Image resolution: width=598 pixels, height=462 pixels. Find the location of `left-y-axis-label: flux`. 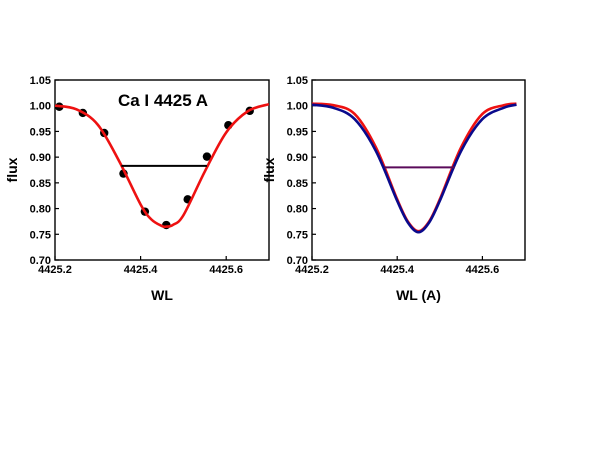

left-y-axis-label: flux is located at coordinates (12, 169).